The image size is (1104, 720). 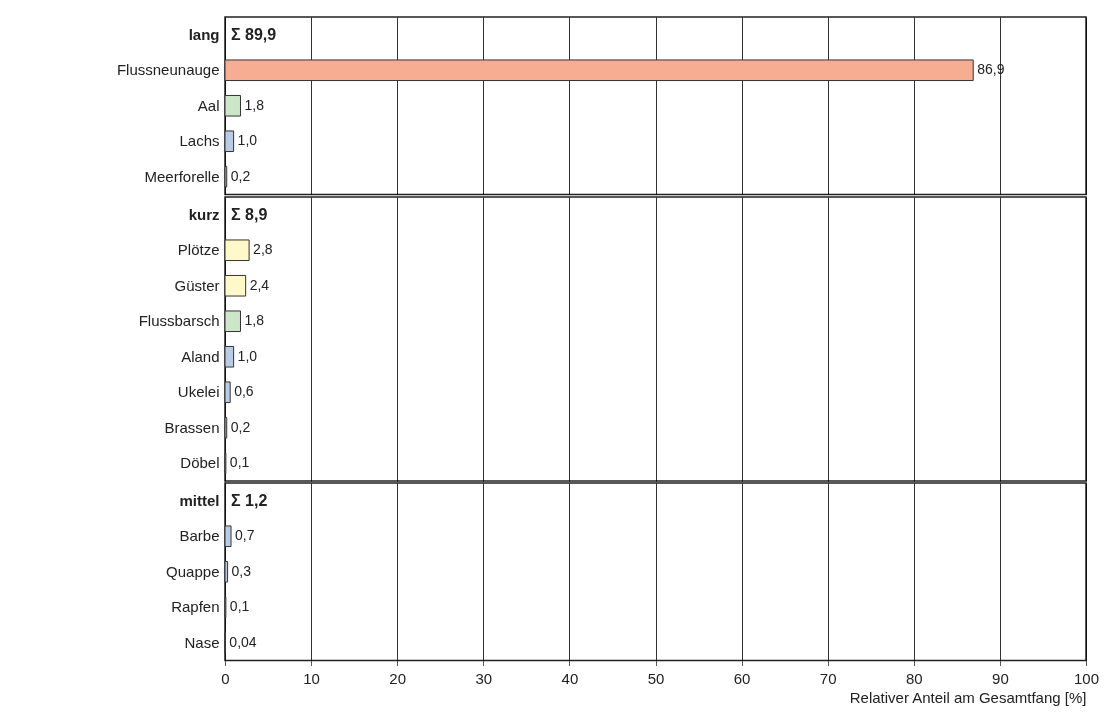 What do you see at coordinates (914, 678) in the screenshot?
I see `x-tick-label: 80` at bounding box center [914, 678].